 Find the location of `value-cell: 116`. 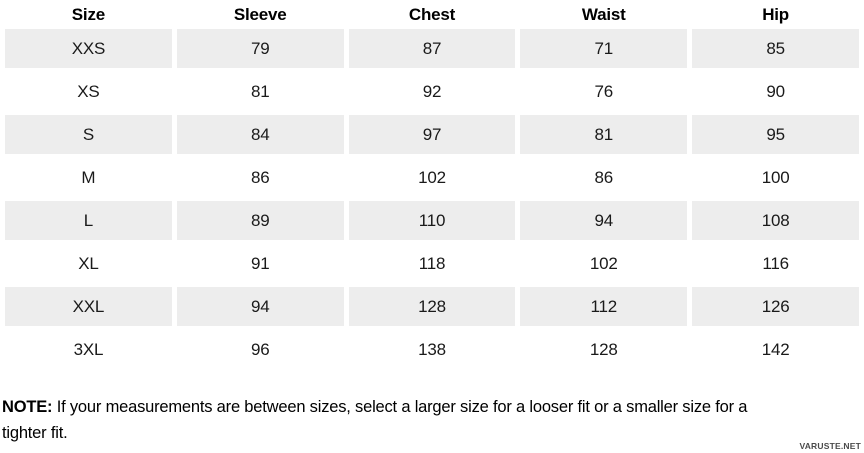

value-cell: 116 is located at coordinates (775, 263).